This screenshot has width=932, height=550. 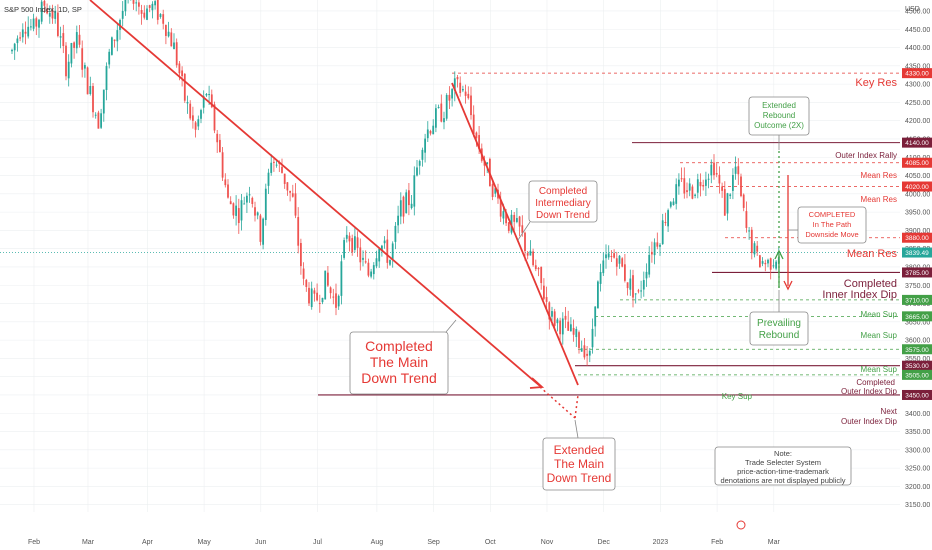 What do you see at coordinates (917, 231) in the screenshot?
I see `y-tick-label: 3900.00` at bounding box center [917, 231].